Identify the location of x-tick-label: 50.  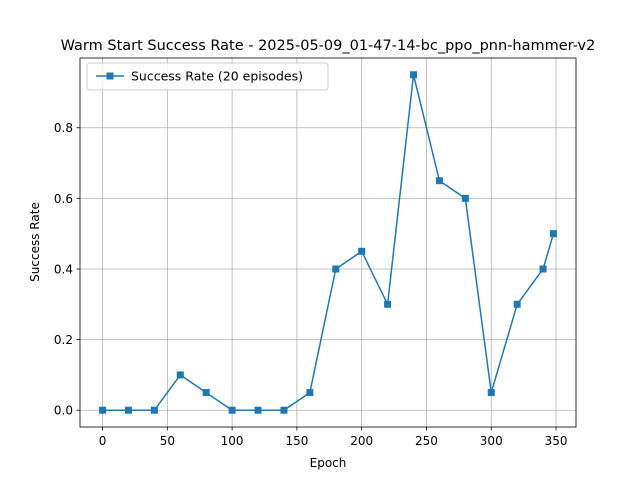
(167, 441).